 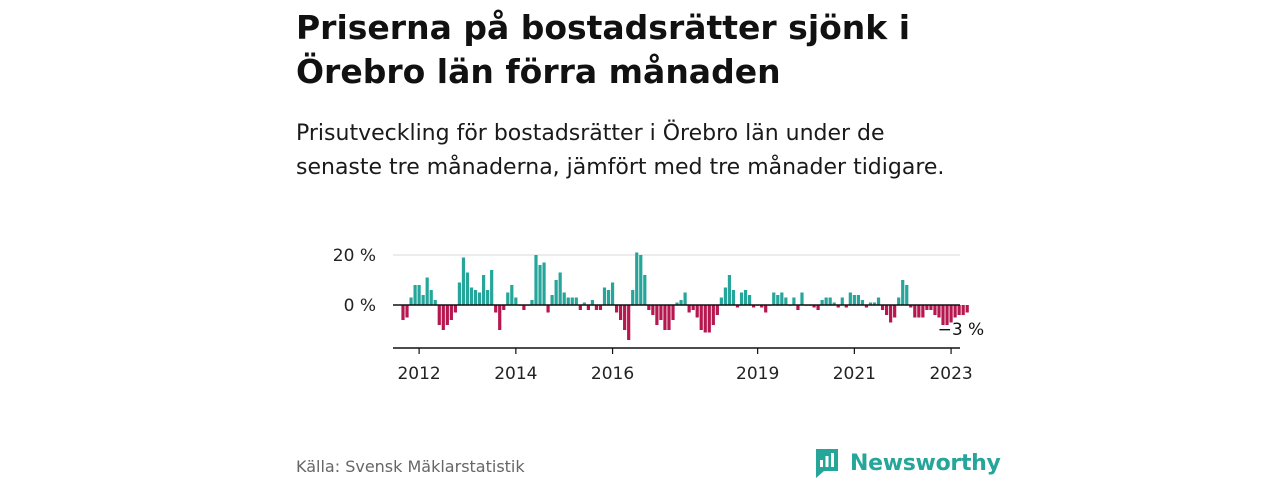 What do you see at coordinates (360, 306) in the screenshot?
I see `y-tick-label: 0 %` at bounding box center [360, 306].